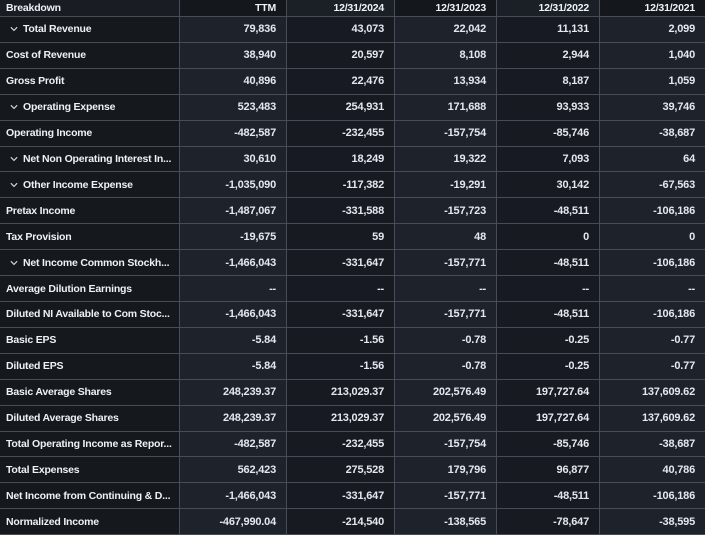 This screenshot has width=705, height=535. What do you see at coordinates (233, 55) in the screenshot?
I see `value-cell: 38,940` at bounding box center [233, 55].